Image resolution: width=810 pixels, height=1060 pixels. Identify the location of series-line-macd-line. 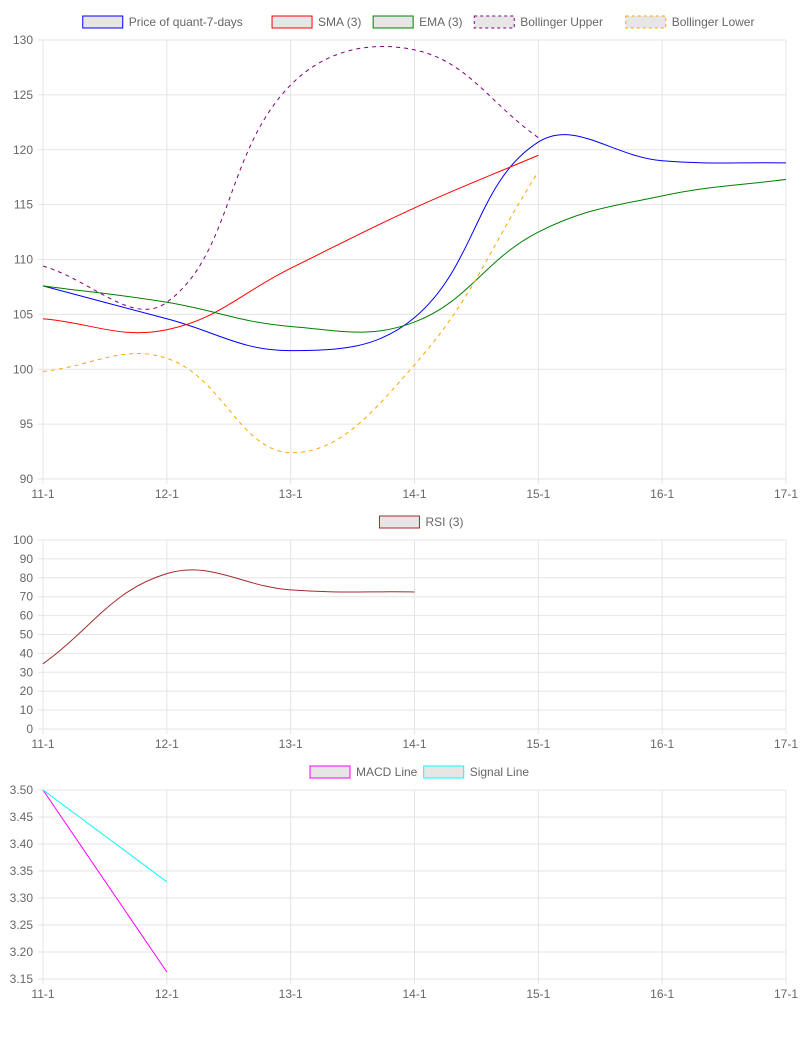
(105, 881).